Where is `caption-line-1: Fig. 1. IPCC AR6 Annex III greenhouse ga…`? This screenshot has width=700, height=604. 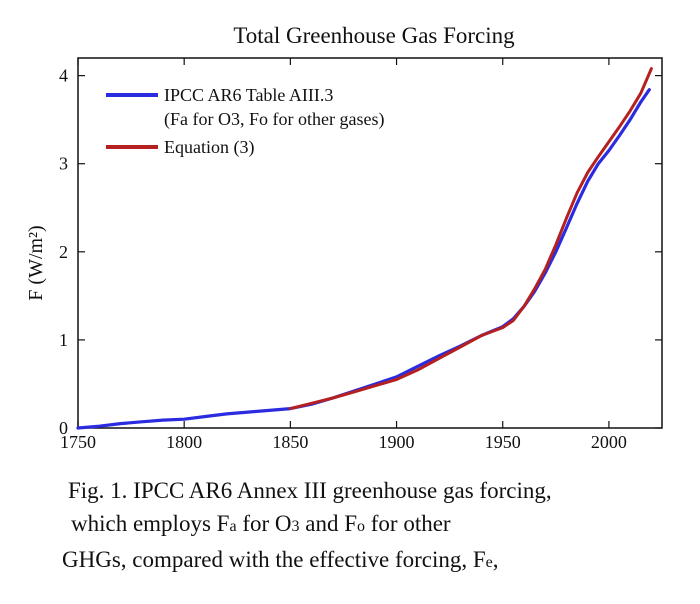
caption-line-1: Fig. 1. IPCC AR6 Annex III greenhouse ga… is located at coordinates (310, 490).